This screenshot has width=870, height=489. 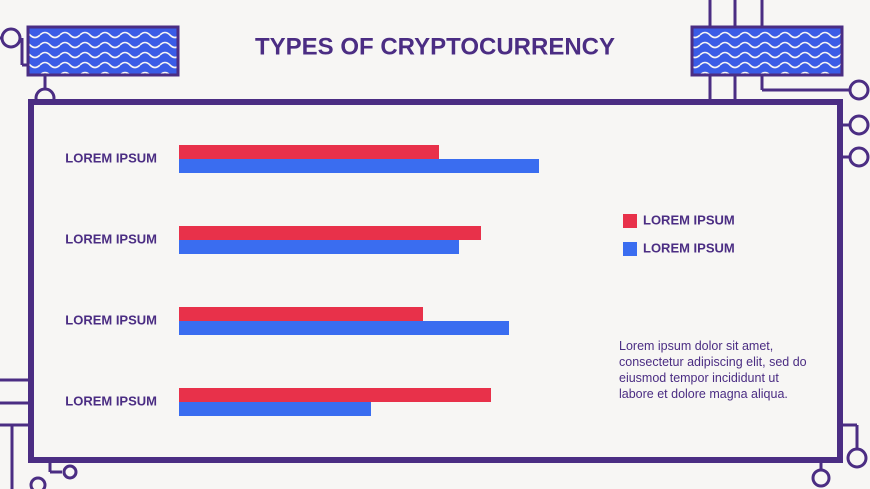 What do you see at coordinates (435, 46) in the screenshot?
I see `chart-title: TYPES OF CRYPTOCURRENCY` at bounding box center [435, 46].